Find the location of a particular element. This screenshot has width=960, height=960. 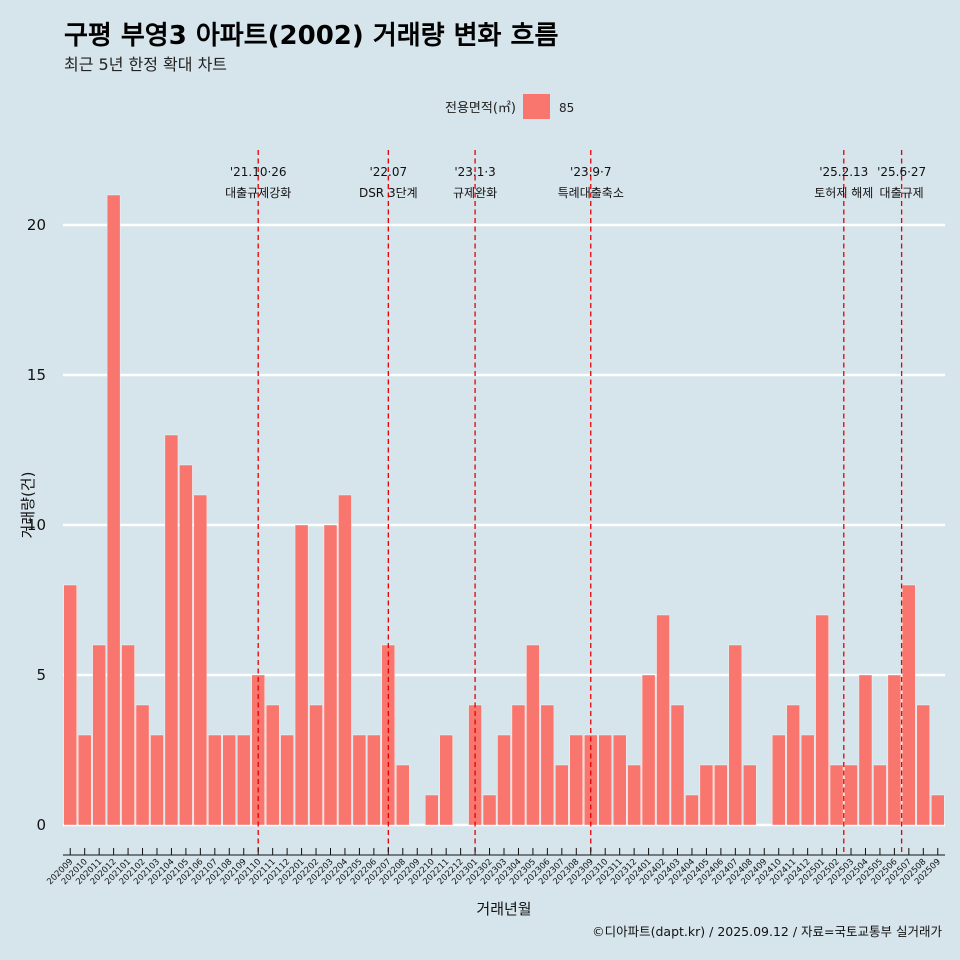

legend-title: 전용면적(㎡) is located at coordinates (480, 108).